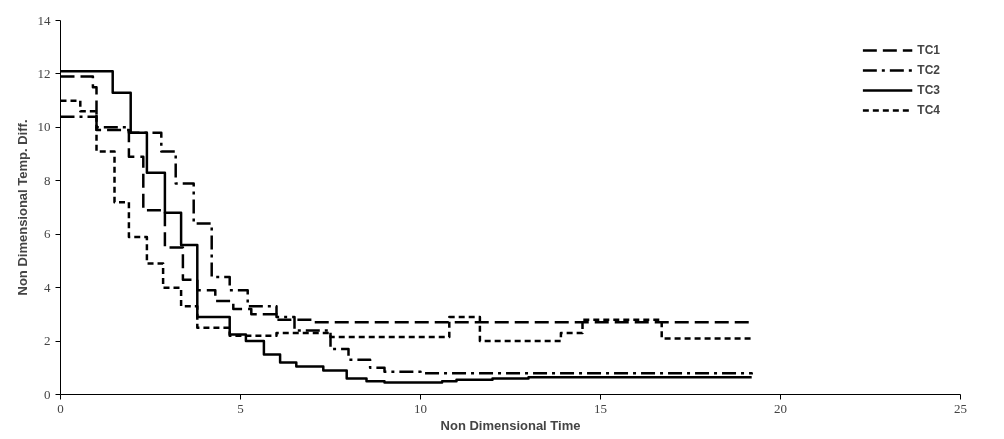  Describe the element at coordinates (47, 394) in the screenshot. I see `y-tick-label: 0` at that location.